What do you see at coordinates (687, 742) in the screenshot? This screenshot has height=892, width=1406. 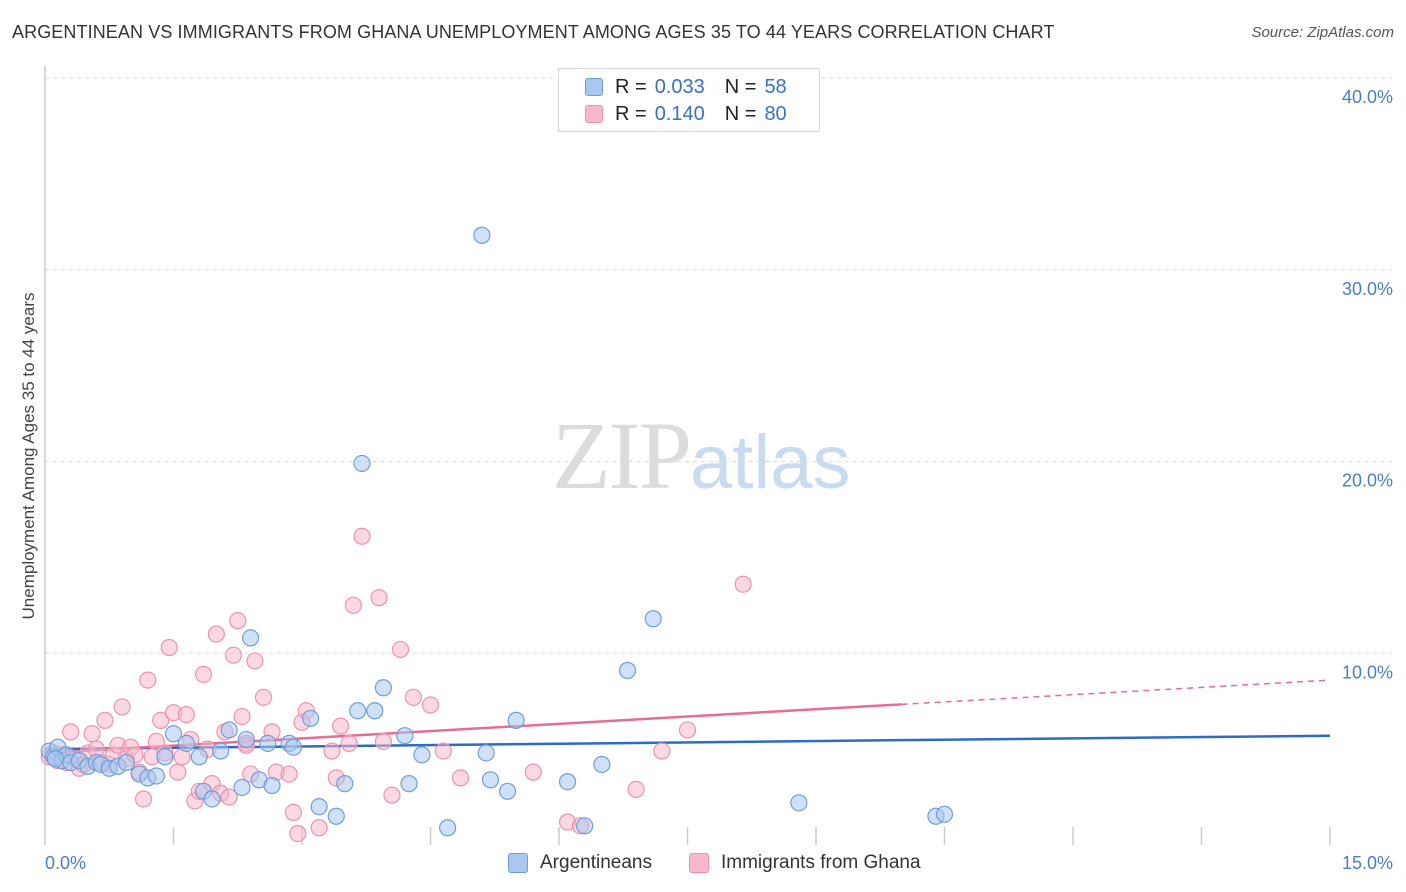 I see `trend-line-argentineans` at bounding box center [687, 742].